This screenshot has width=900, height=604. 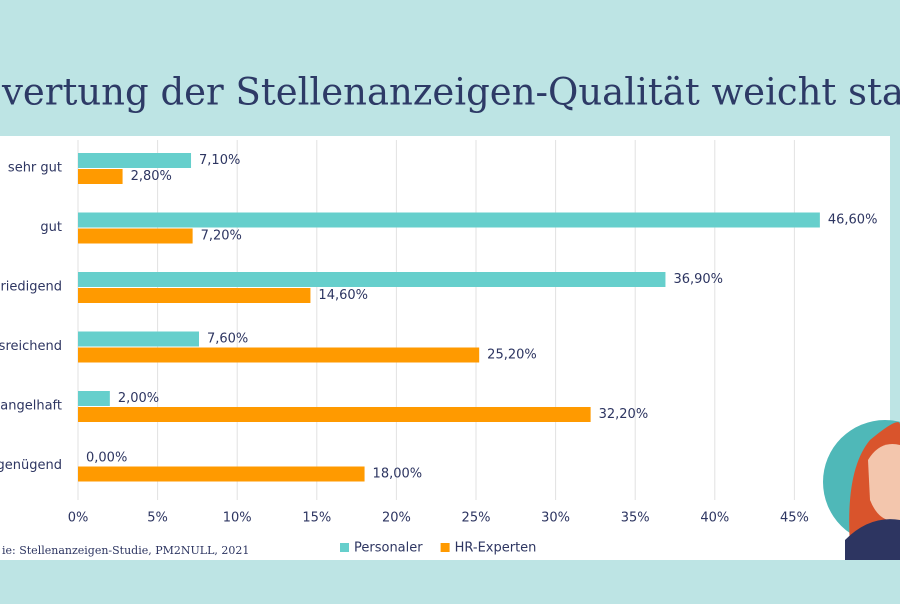 What do you see at coordinates (51, 227) in the screenshot?
I see `y-tick-label: gut` at bounding box center [51, 227].